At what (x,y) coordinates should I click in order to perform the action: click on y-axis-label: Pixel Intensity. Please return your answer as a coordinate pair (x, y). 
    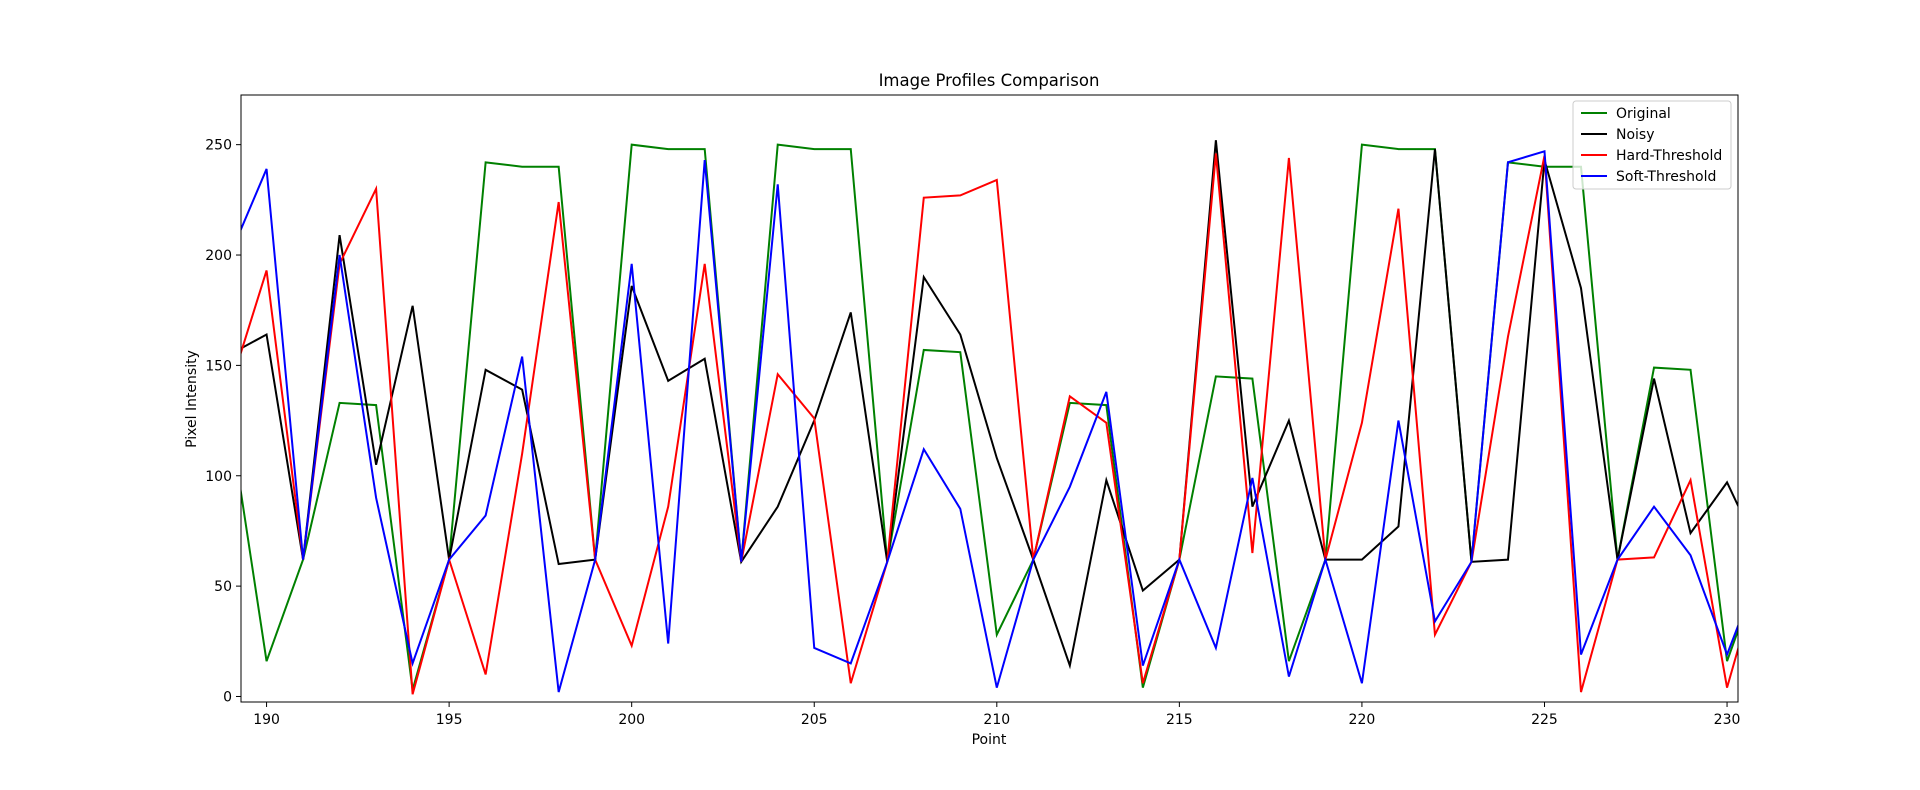
    Looking at the image, I should click on (192, 399).